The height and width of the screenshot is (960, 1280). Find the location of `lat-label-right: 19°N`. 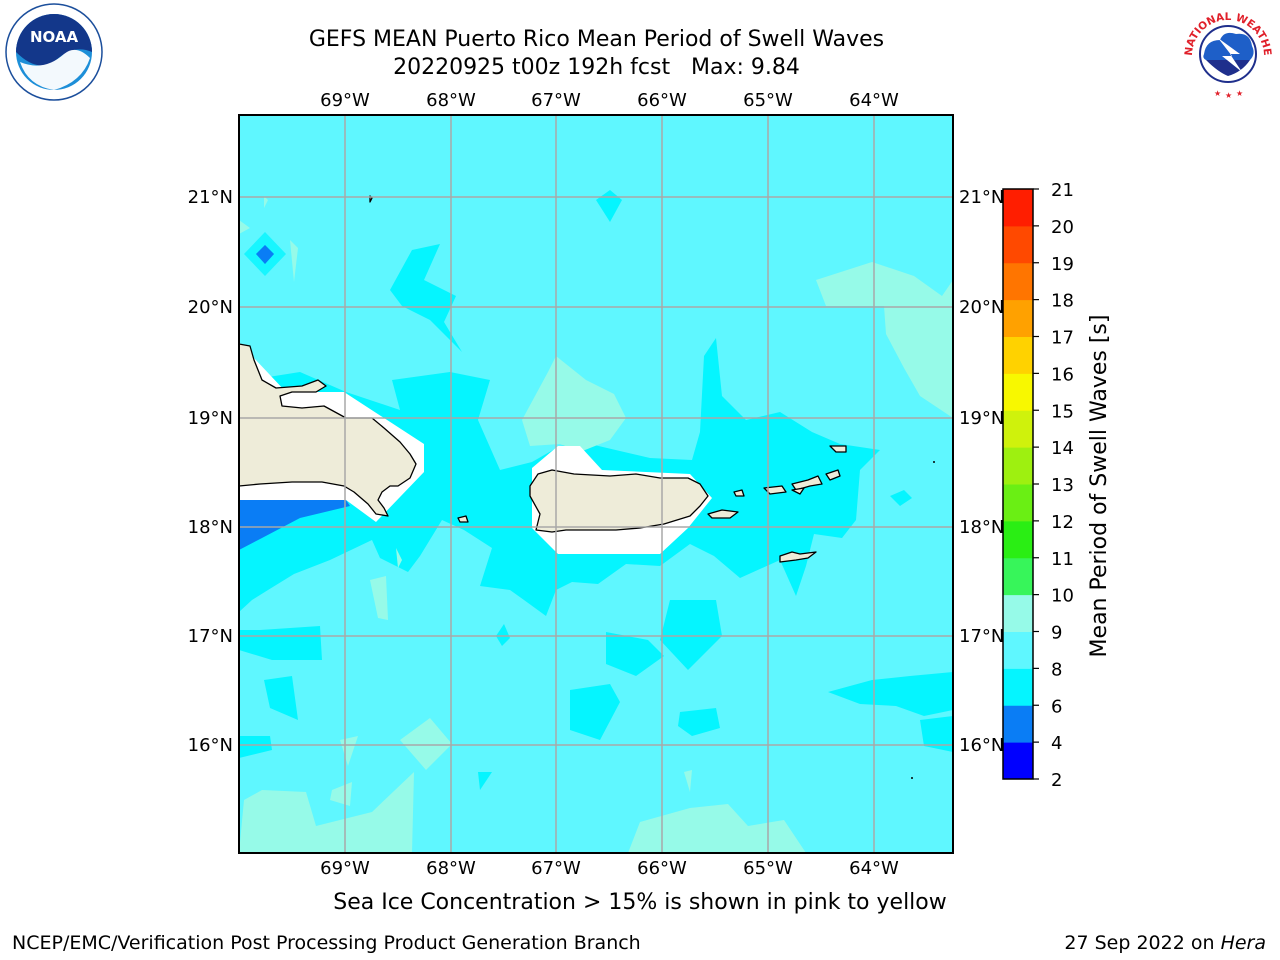

lat-label-right: 19°N is located at coordinates (981, 418).